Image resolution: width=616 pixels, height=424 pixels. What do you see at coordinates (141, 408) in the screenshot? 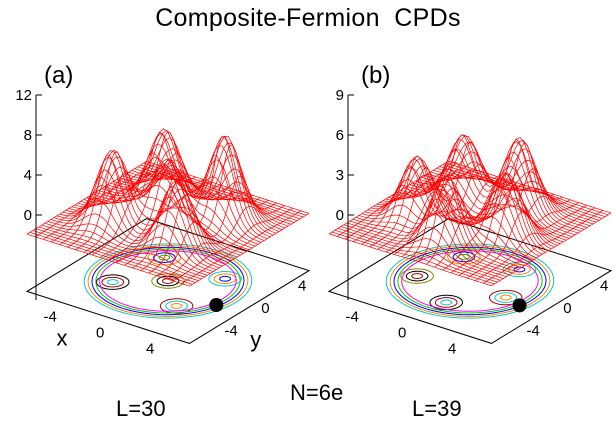
I see `panel-a-caption: L=30` at bounding box center [141, 408].